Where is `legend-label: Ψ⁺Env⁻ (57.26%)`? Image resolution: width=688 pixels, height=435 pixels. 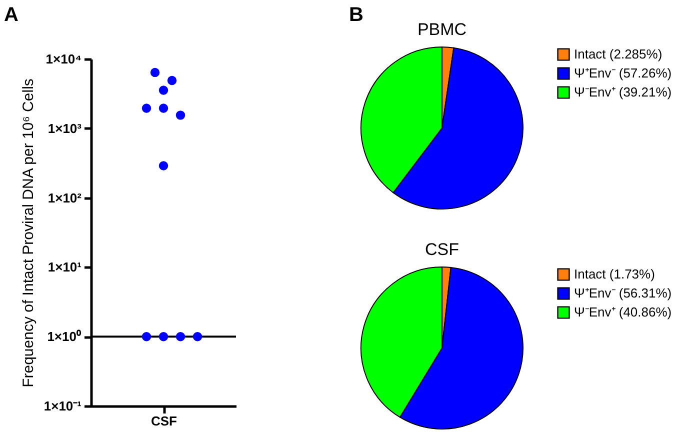
legend-label: Ψ⁺Env⁻ (57.26%) is located at coordinates (623, 73).